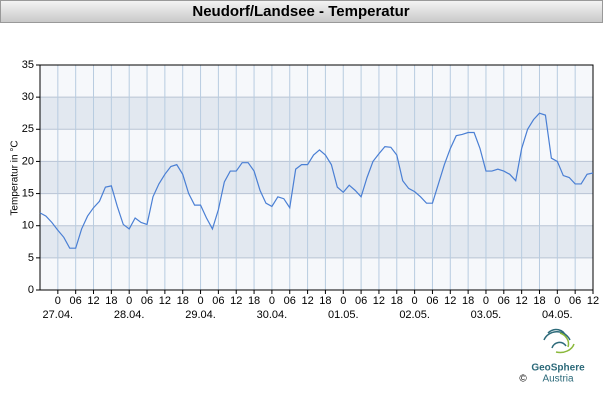 This screenshot has height=400, width=603. What do you see at coordinates (129, 315) in the screenshot?
I see `date-label: 28.04.` at bounding box center [129, 315].